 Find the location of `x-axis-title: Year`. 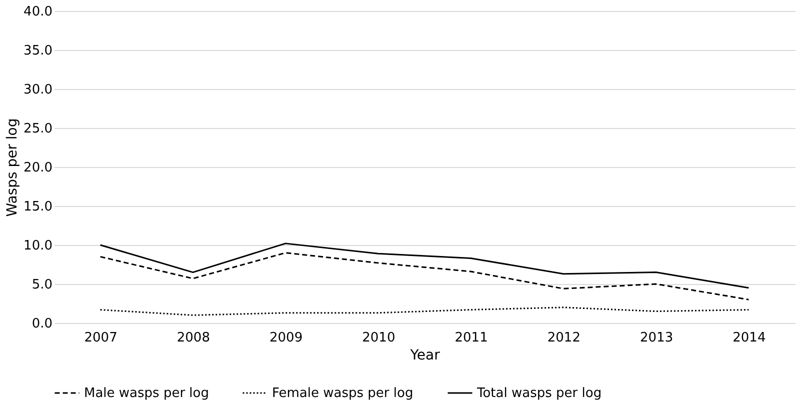

x-axis-title: Year is located at coordinates (424, 356).